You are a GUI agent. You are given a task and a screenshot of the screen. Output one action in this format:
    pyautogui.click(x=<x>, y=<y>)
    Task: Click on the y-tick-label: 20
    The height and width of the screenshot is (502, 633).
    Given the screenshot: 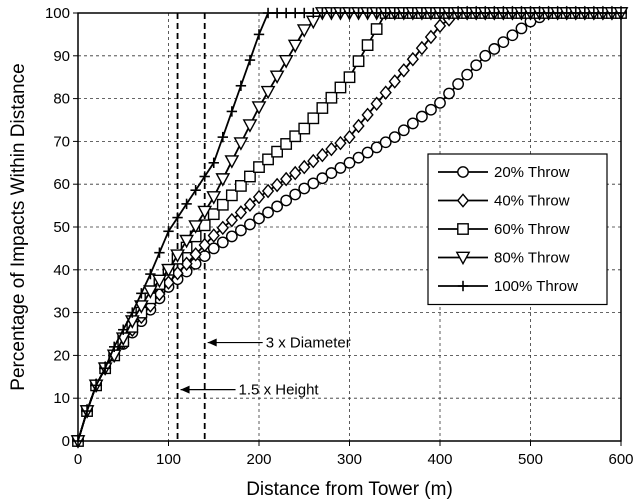 What is the action you would take?
    pyautogui.click(x=61, y=355)
    